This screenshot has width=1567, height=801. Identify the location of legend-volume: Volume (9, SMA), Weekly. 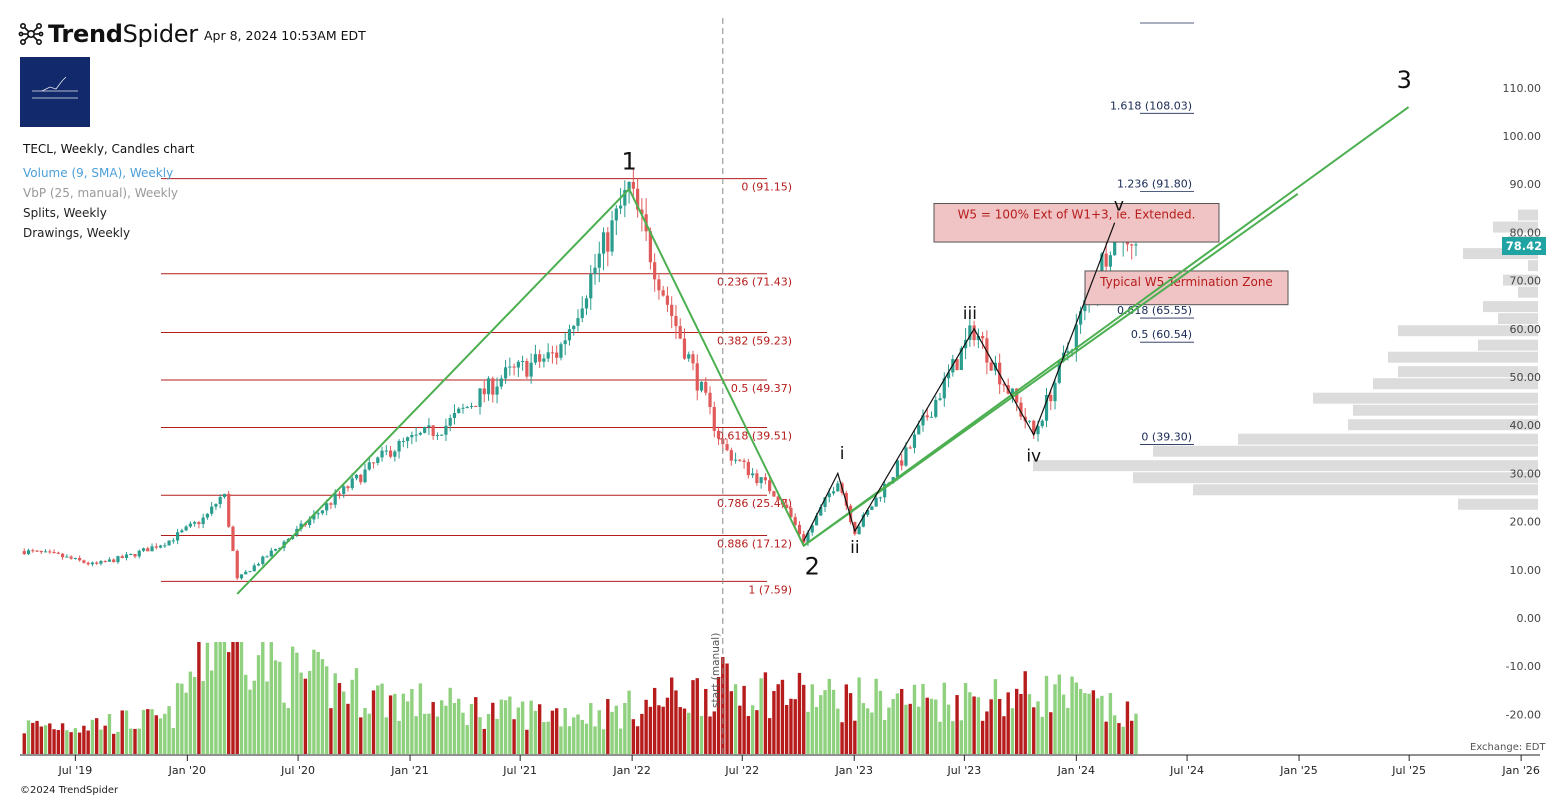
(98, 173).